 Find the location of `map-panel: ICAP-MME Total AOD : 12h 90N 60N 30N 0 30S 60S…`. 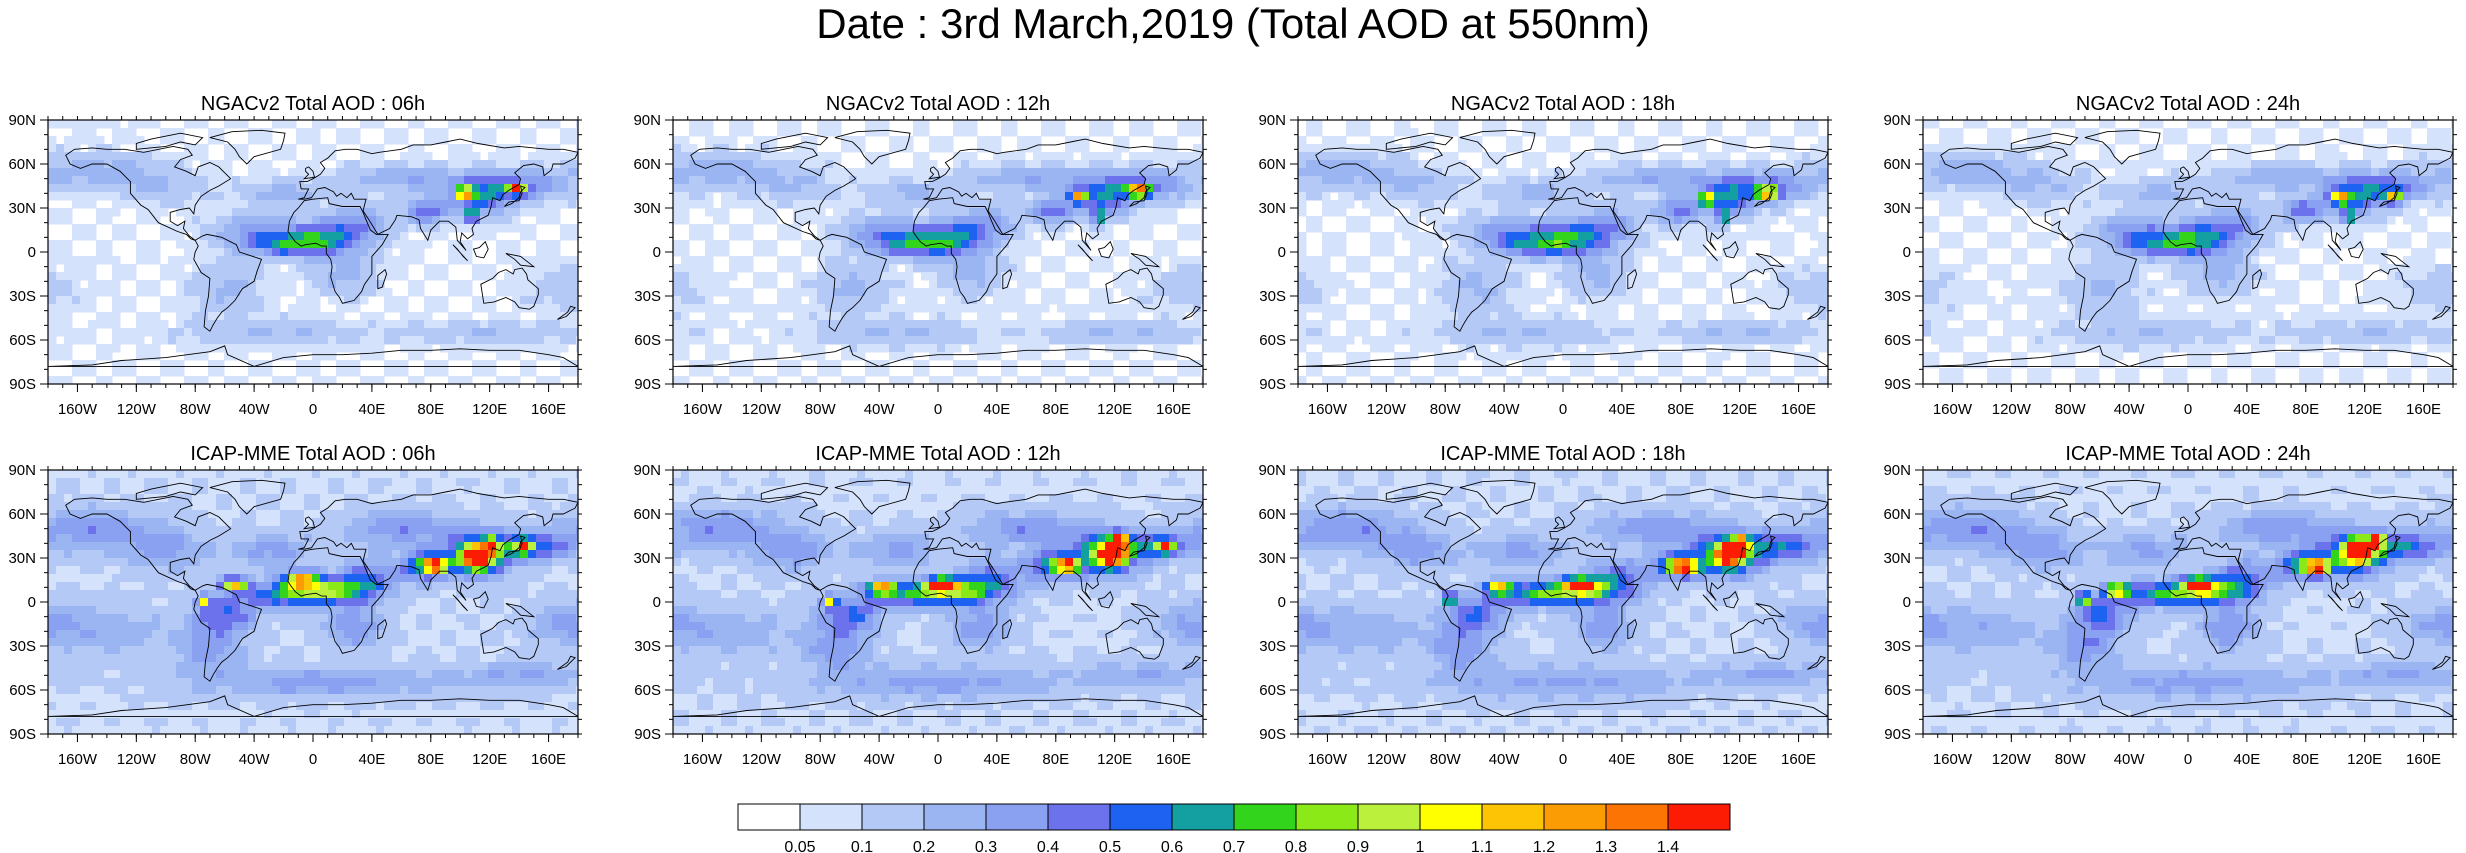

map-panel: ICAP-MME Total AOD : 12h 90N 60N 30N 0 30S 60S… is located at coordinates (920, 605).